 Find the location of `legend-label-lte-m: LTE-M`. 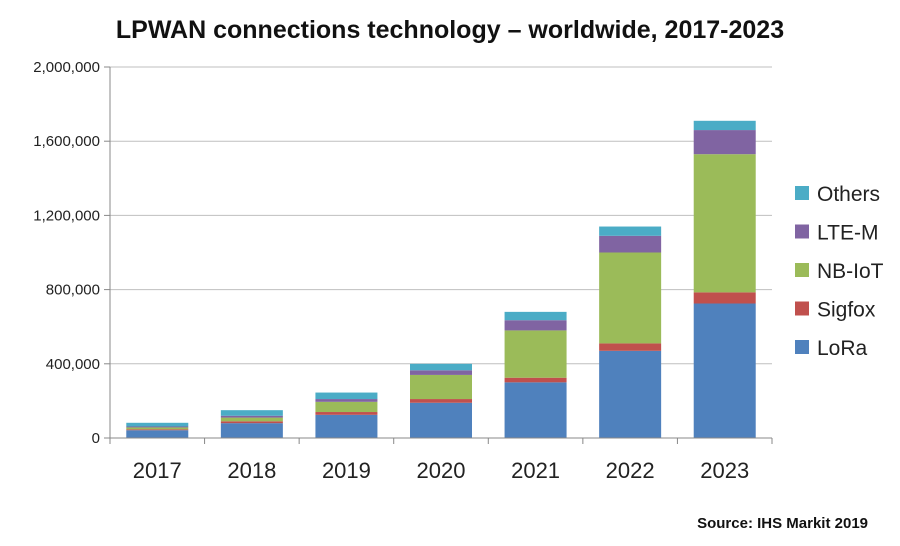

legend-label-lte-m: LTE-M is located at coordinates (847, 233).